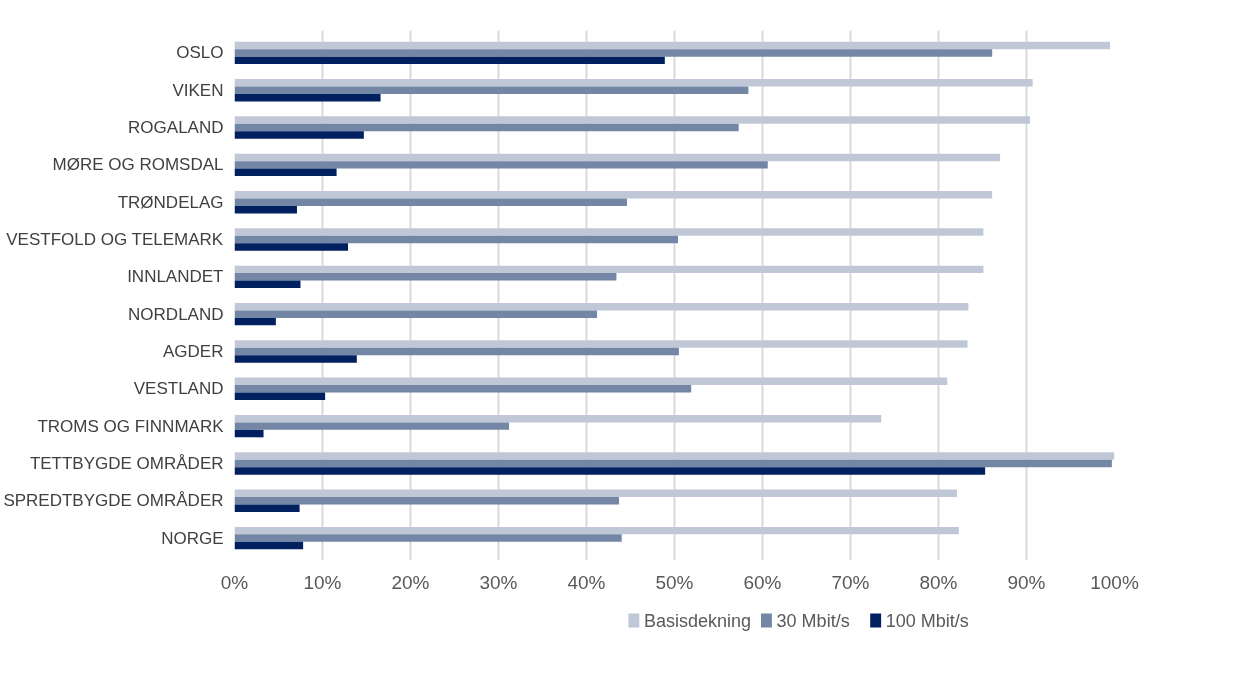 The width and height of the screenshot is (1233, 691). What do you see at coordinates (175, 277) in the screenshot?
I see `y-tick-label: INNLANDET` at bounding box center [175, 277].